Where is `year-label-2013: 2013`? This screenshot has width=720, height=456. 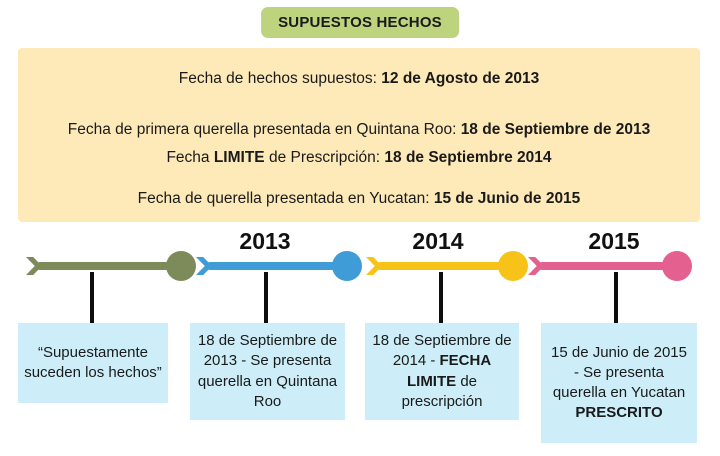
year-label-2013: 2013 is located at coordinates (265, 241).